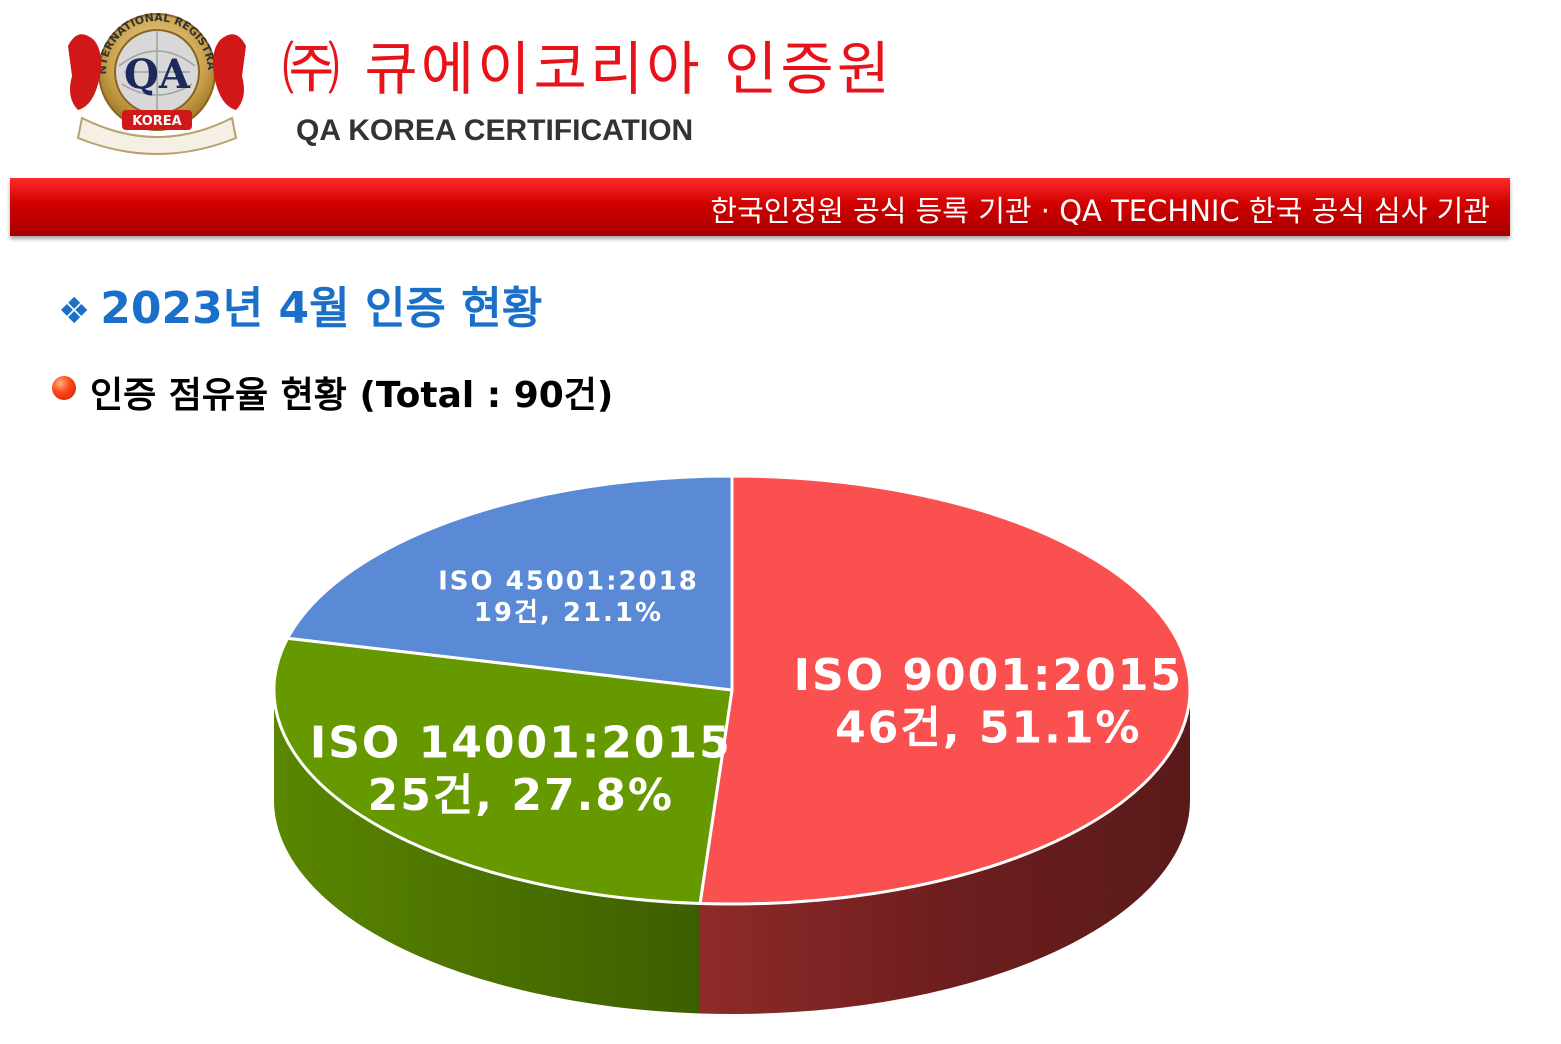 The image size is (1561, 1044). I want to click on pie-label-iso-14001-2015: ISO 14001:2015, so click(521, 742).